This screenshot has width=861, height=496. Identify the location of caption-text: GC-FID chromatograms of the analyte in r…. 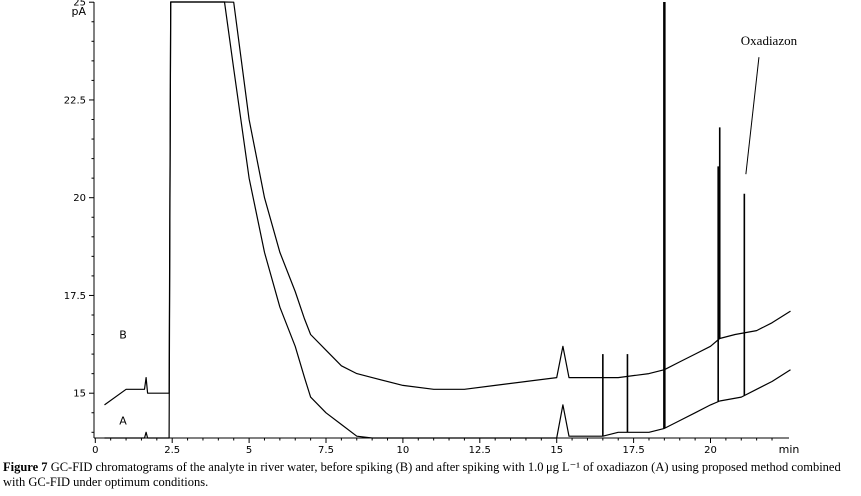
(422, 474).